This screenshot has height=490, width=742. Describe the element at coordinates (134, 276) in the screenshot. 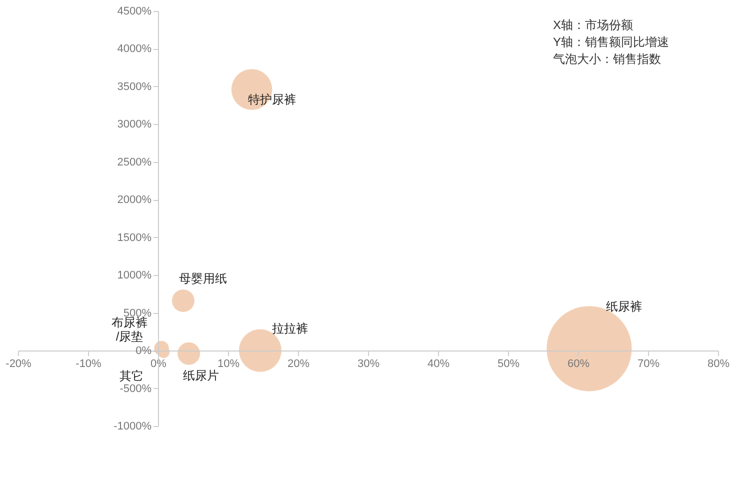

I see `y-tick-label: 1000%` at that location.